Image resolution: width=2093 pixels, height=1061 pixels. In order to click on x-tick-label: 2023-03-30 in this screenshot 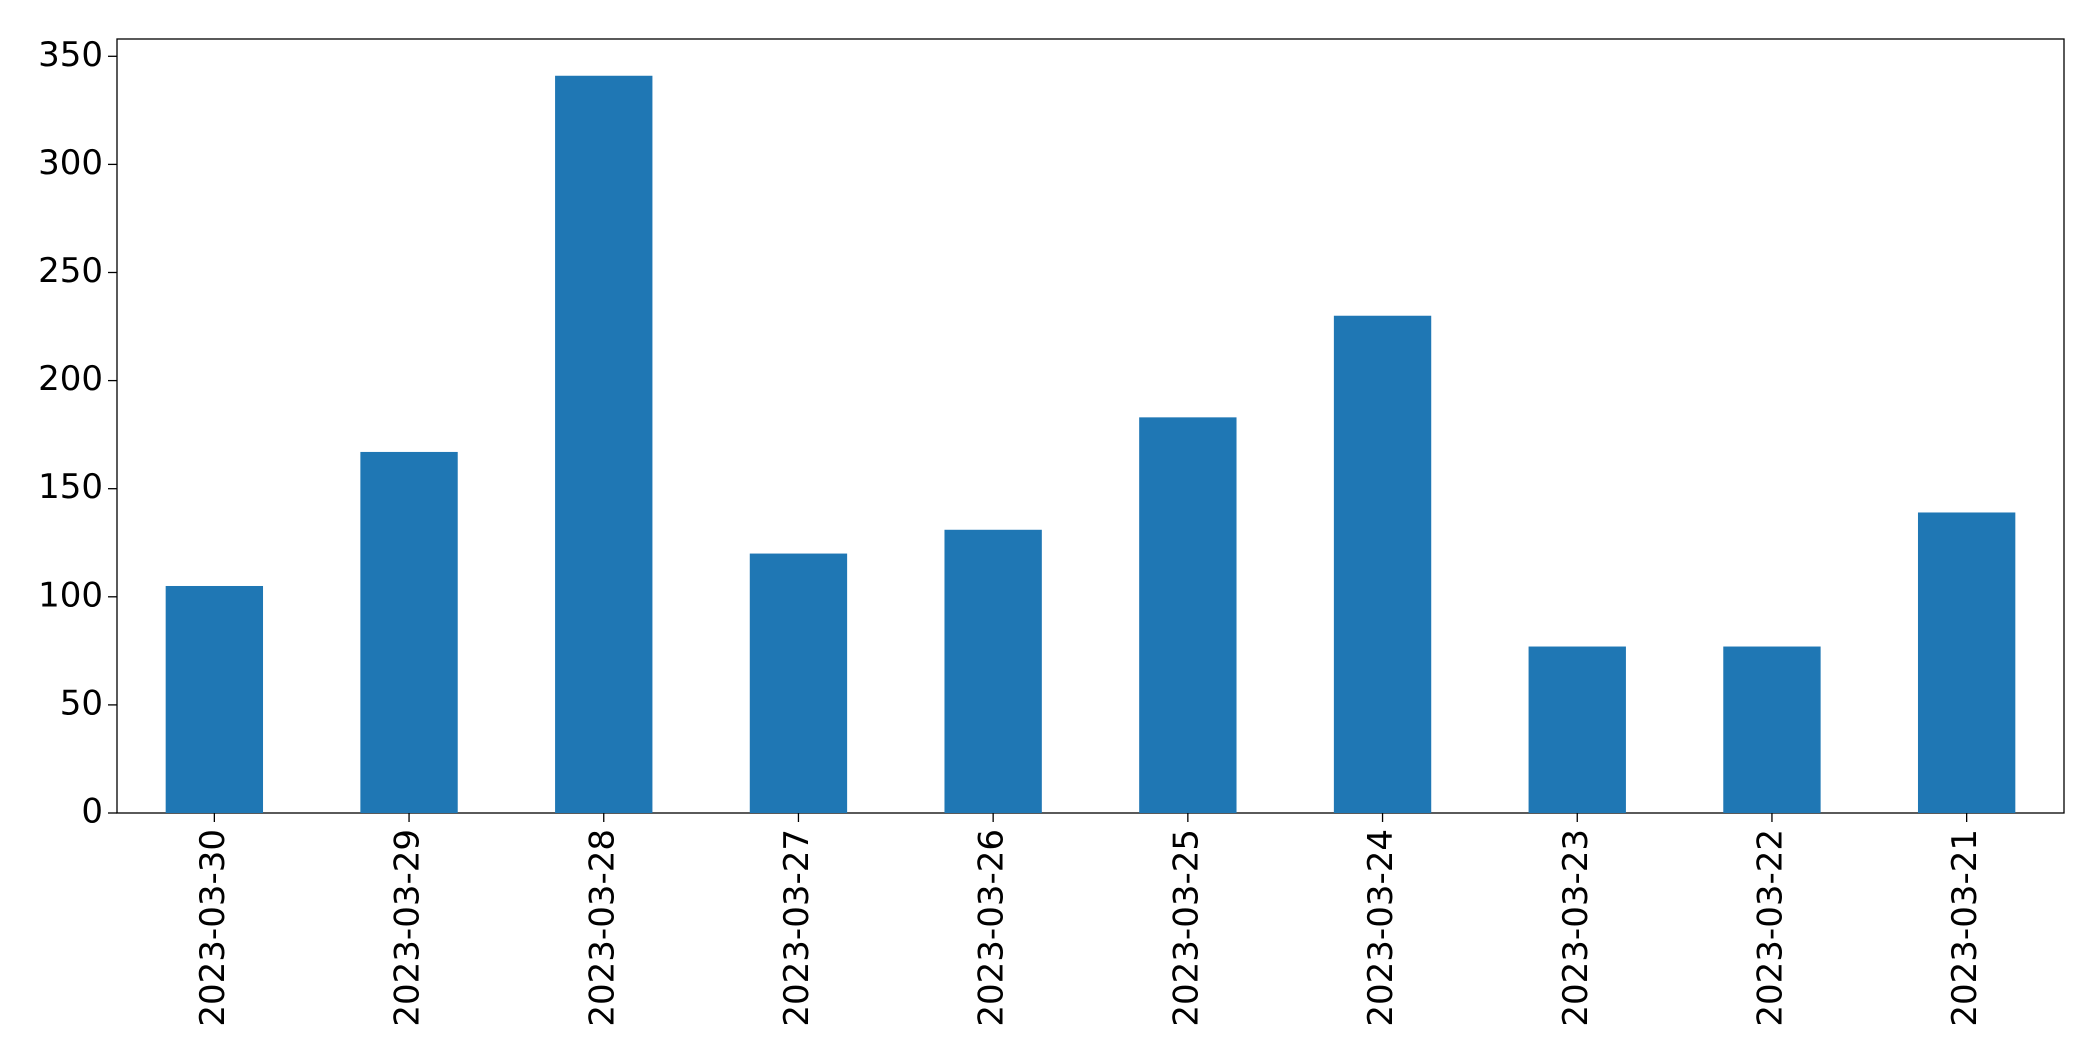, I will do `click(213, 928)`.